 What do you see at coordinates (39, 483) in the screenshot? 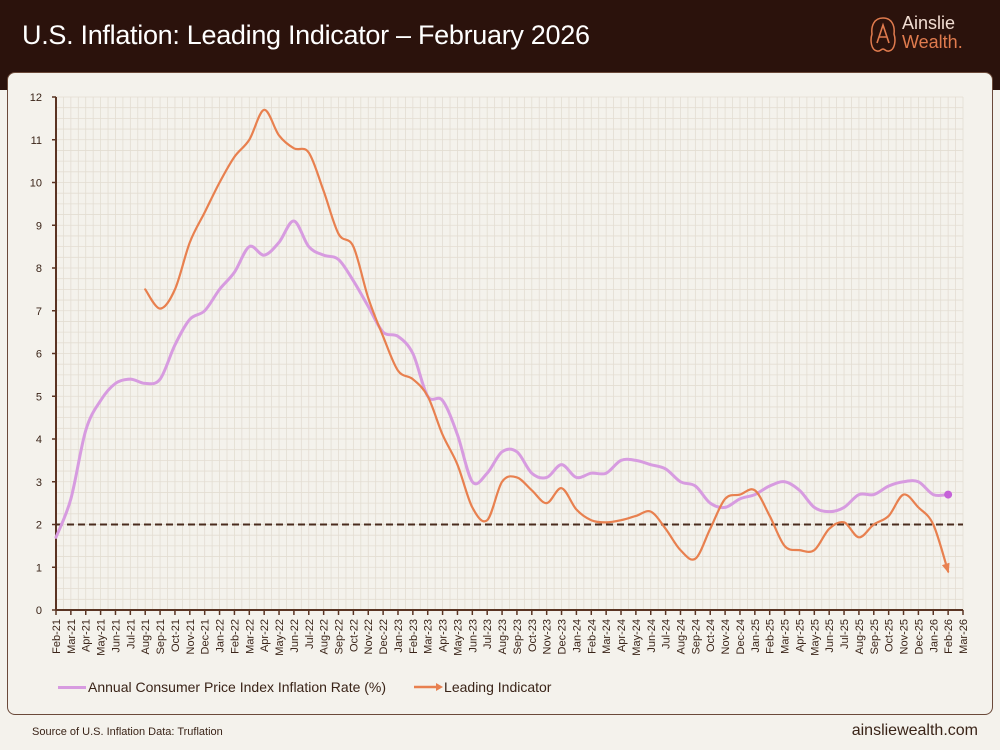
I see `y-tick-label: 3` at bounding box center [39, 483].